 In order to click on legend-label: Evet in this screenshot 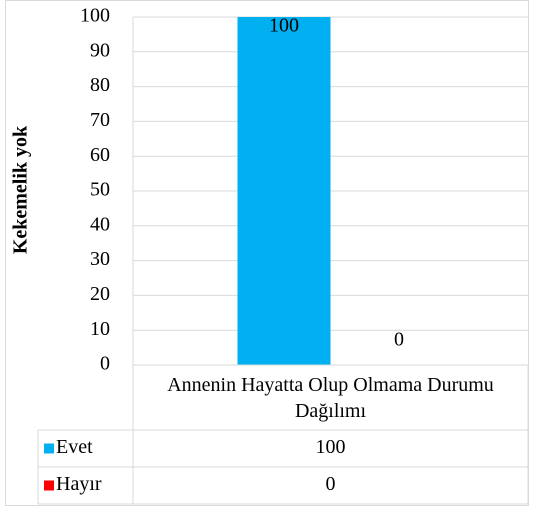, I will do `click(74, 447)`.